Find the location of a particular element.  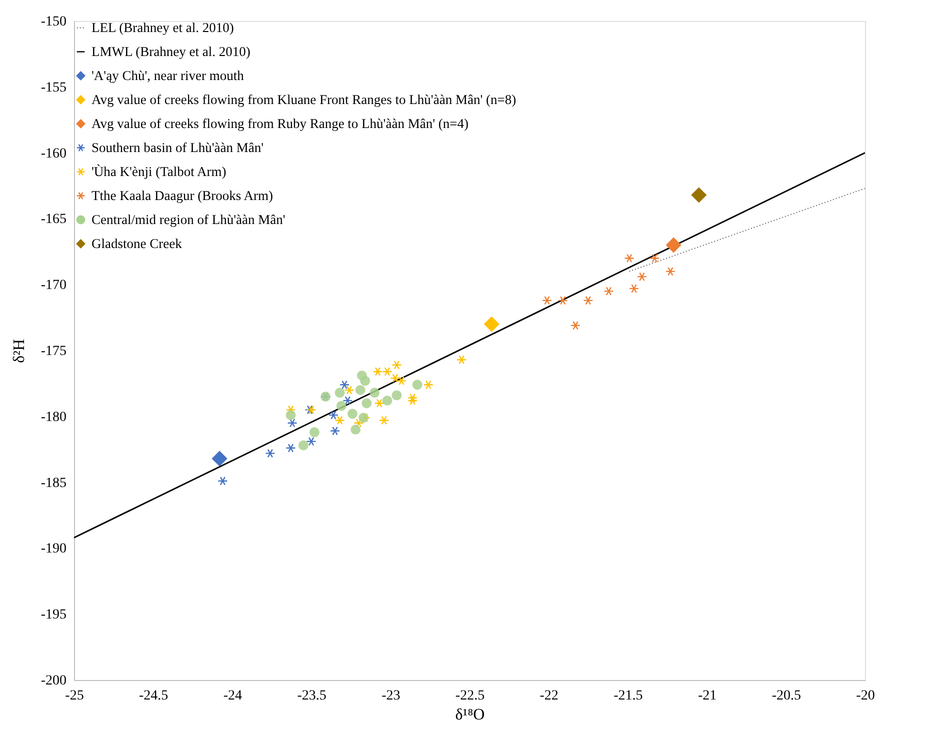

legend-label: LEL (Brahney et al. 2010) is located at coordinates (163, 27).